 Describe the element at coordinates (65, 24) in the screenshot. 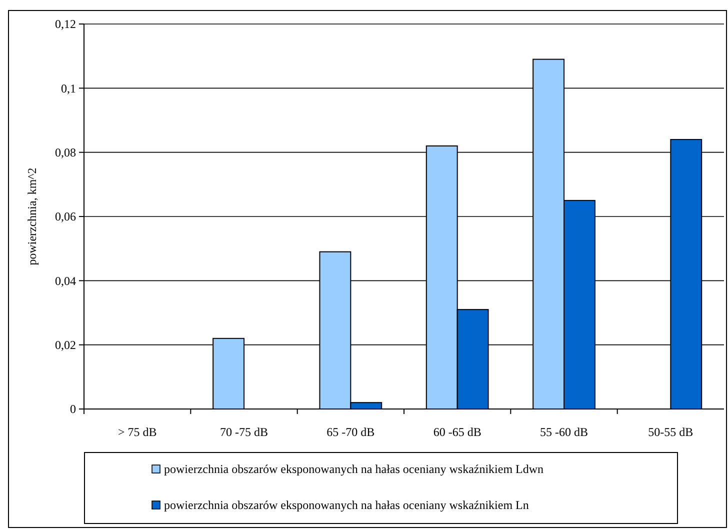

I see `y-tick-label: 0,12` at that location.